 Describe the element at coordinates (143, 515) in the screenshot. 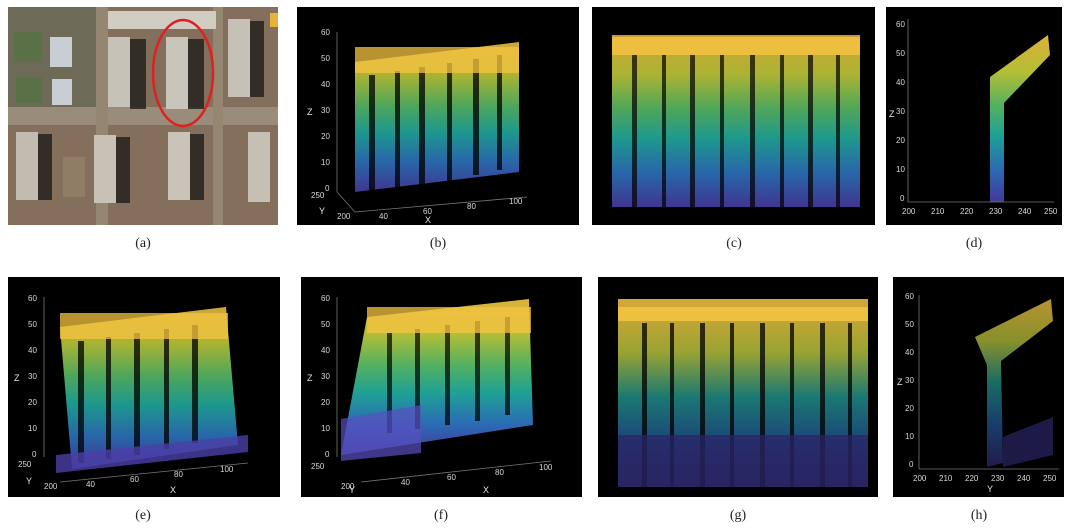

I see `caption-e: (e)` at that location.